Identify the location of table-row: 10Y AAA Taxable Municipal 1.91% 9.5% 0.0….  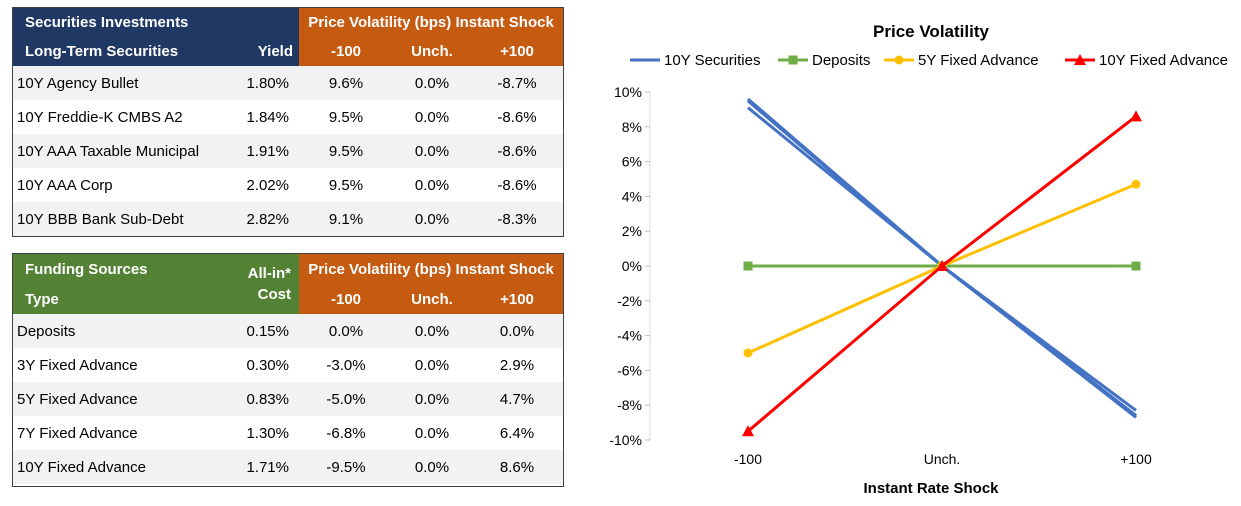
(288, 151).